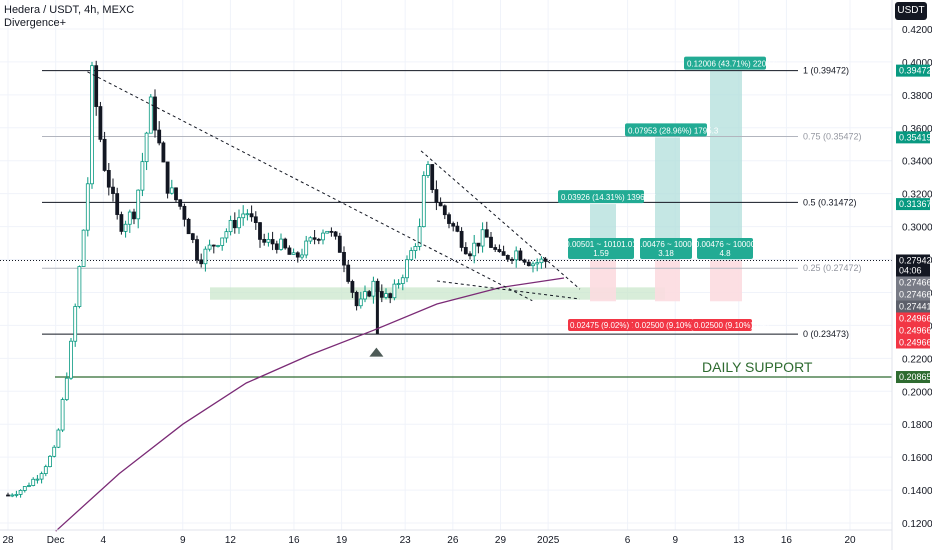 The width and height of the screenshot is (932, 550). What do you see at coordinates (911, 11) in the screenshot?
I see `currency-badge: USDT` at bounding box center [911, 11].